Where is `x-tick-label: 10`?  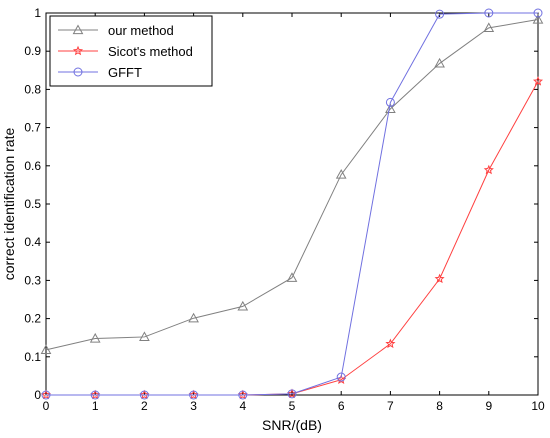 x-tick-label: 10 is located at coordinates (538, 406).